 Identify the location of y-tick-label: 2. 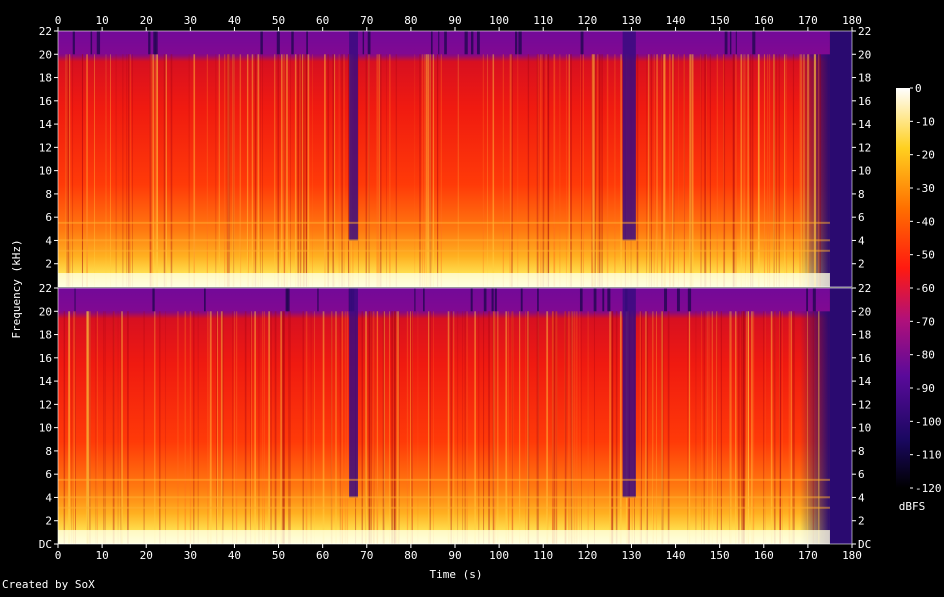
(48, 264).